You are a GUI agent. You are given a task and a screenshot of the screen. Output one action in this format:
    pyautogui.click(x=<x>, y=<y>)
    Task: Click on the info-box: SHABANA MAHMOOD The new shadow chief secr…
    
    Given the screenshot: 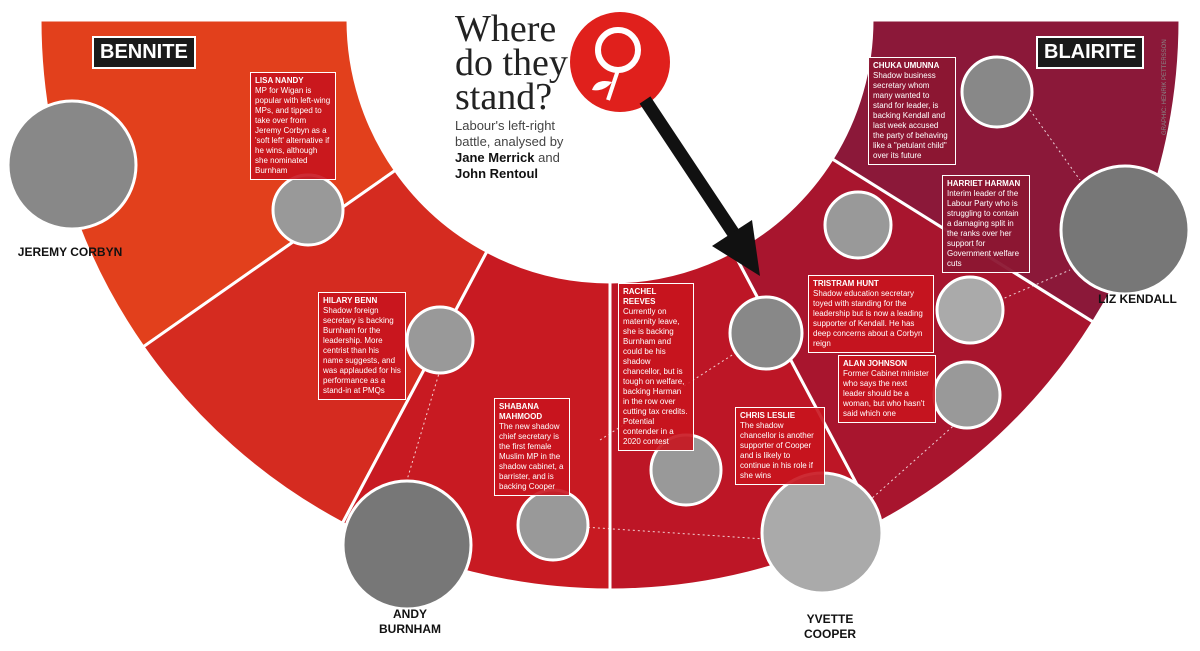 What is the action you would take?
    pyautogui.click(x=532, y=447)
    